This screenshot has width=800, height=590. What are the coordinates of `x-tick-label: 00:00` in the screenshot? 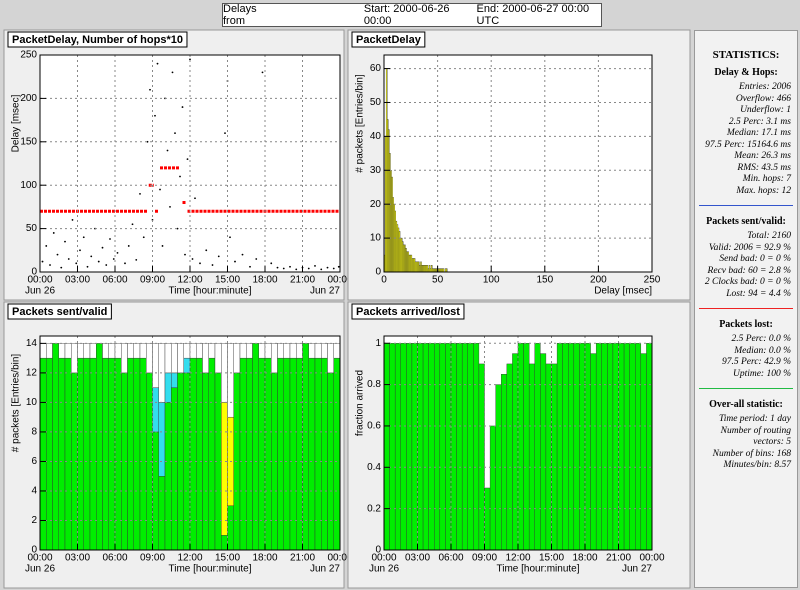 It's located at (39, 280).